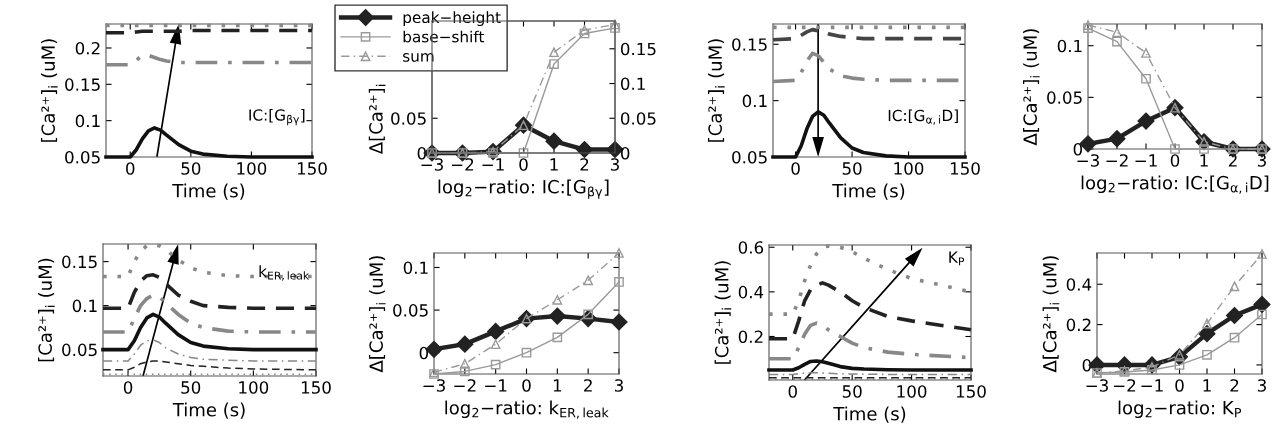 The image size is (1282, 447). I want to click on y2-tick-label: 0.15, so click(638, 49).